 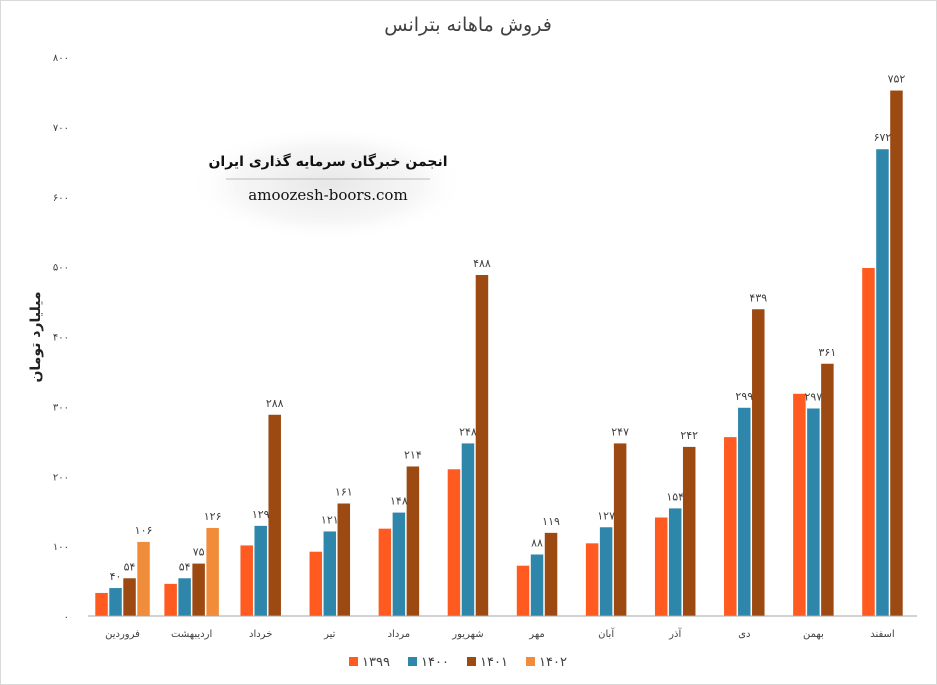 I want to click on y-tick-label: ۰, so click(x=66, y=617).